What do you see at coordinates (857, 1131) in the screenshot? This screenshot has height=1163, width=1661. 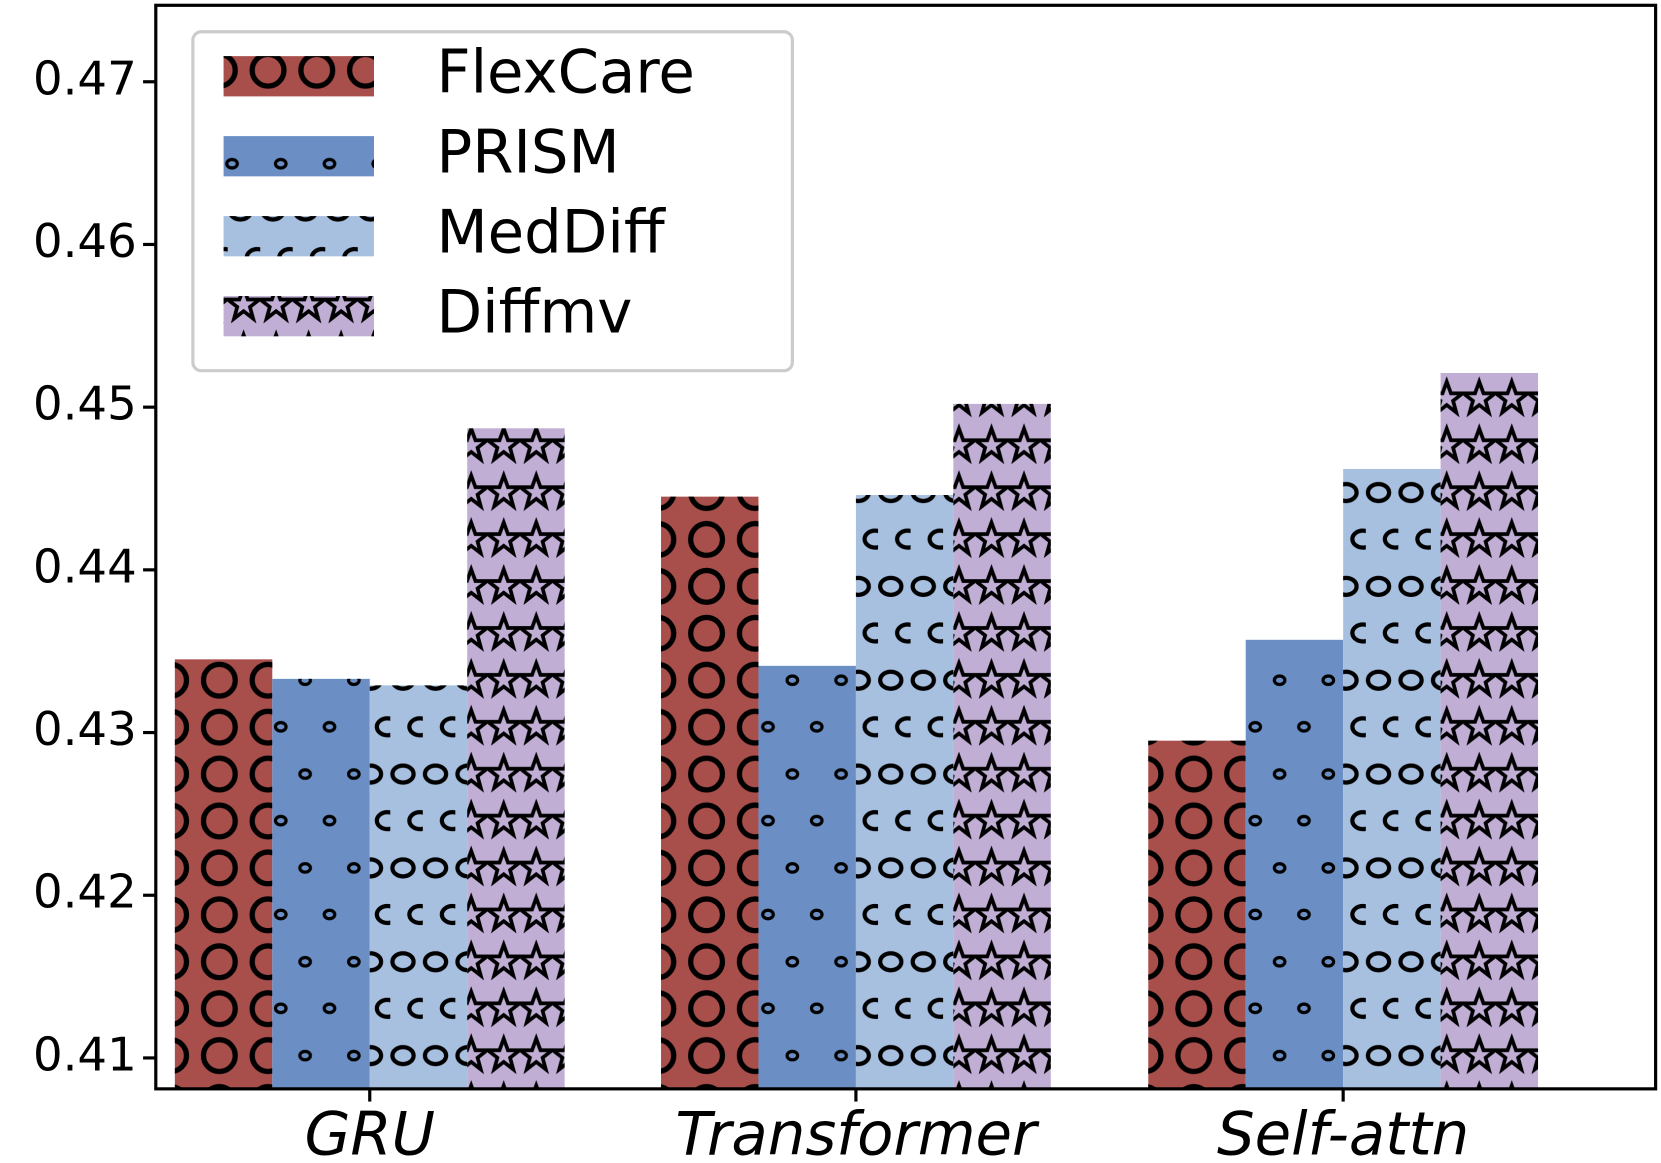 I see `x-tick-label: Transformer` at bounding box center [857, 1131].